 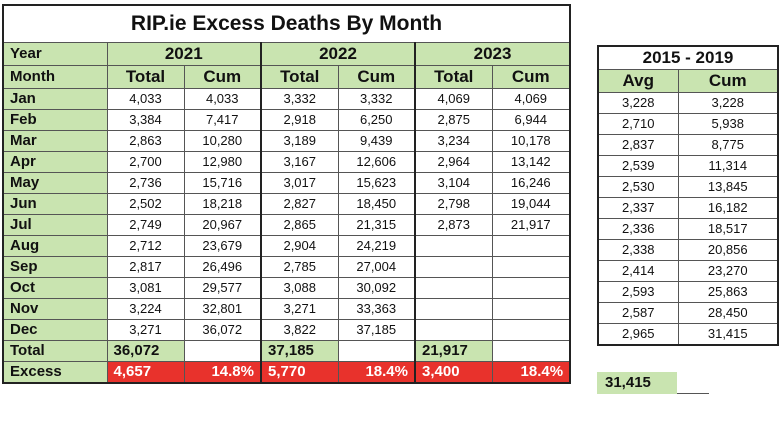 I want to click on cumulative-cell: 6,250, so click(x=376, y=120).